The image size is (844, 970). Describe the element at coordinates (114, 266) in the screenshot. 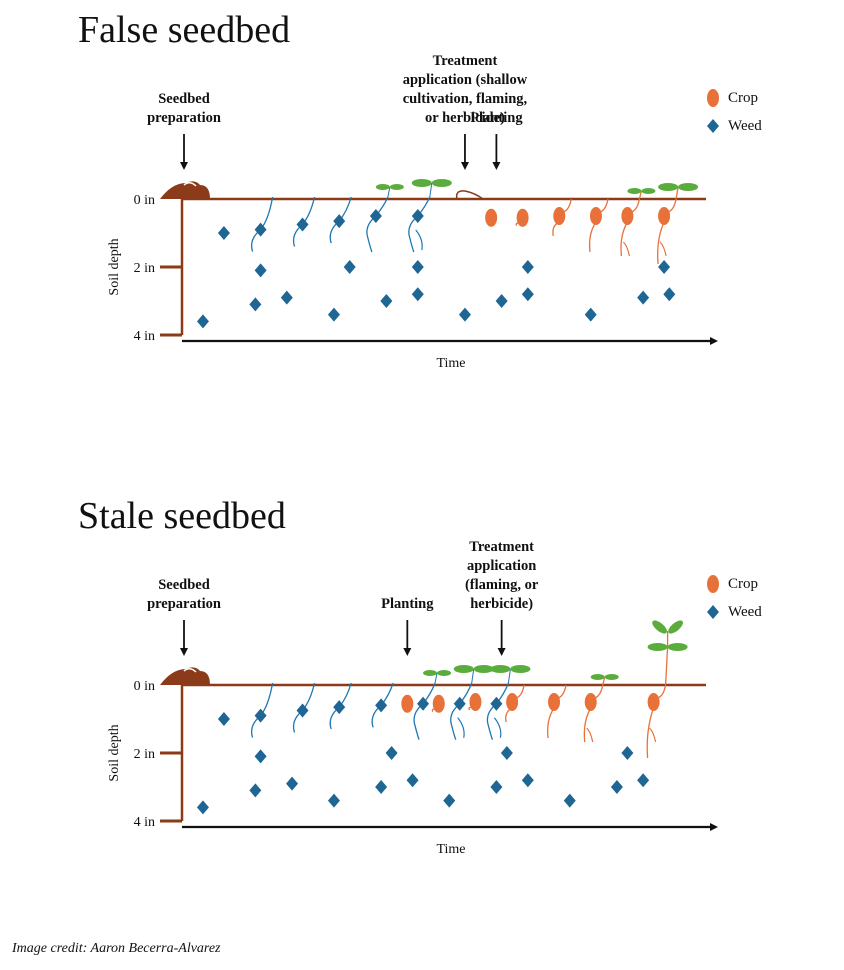

I see `y-axis-label: Soil depth` at that location.